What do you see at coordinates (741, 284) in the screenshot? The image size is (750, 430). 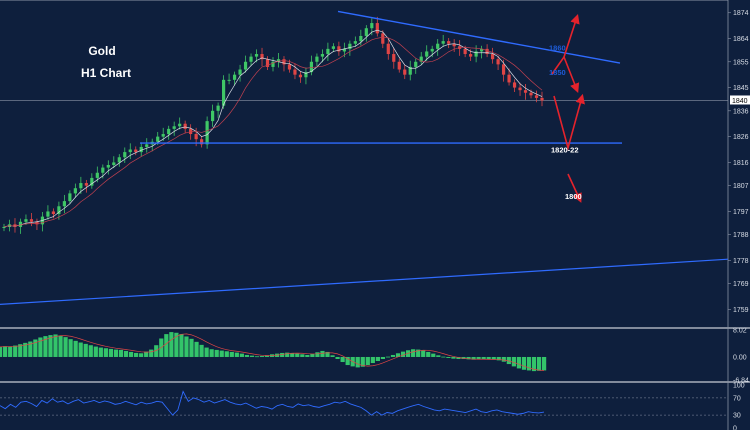 I see `y-tick-label: 1769` at bounding box center [741, 284].